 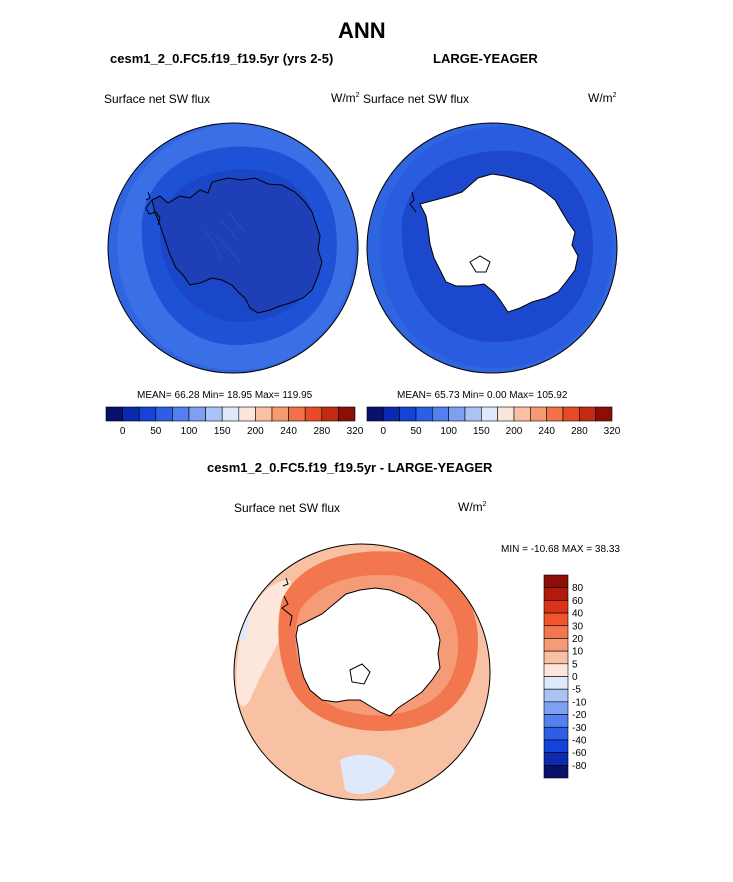 I want to click on left-map-antarctica, so click(x=237, y=245).